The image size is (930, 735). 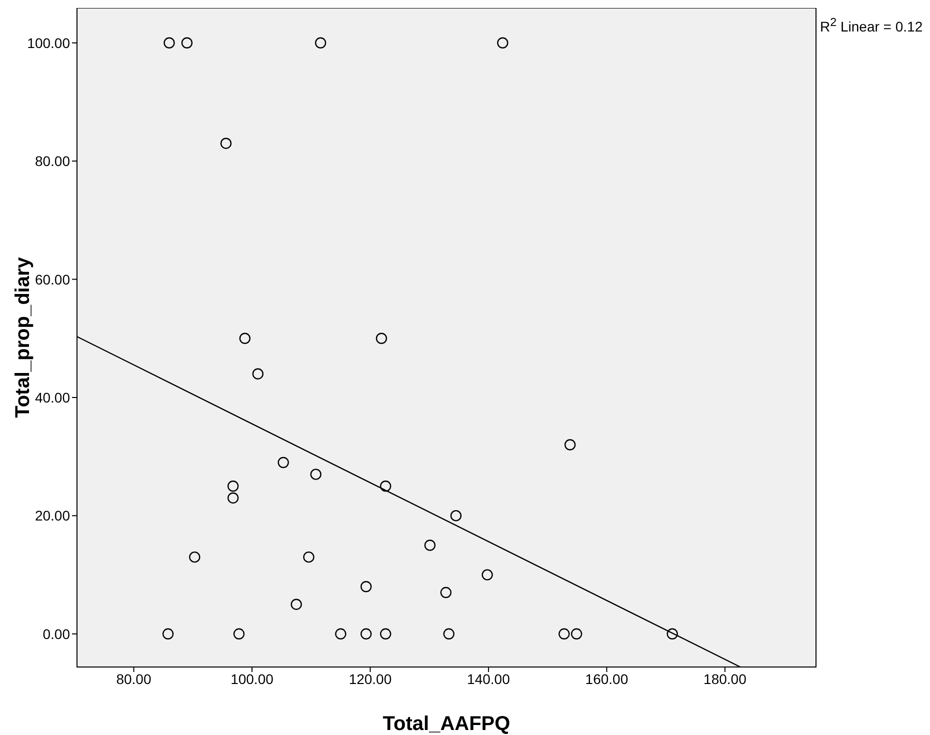 What do you see at coordinates (52, 397) in the screenshot?
I see `y-tick-label: 40.00` at bounding box center [52, 397].